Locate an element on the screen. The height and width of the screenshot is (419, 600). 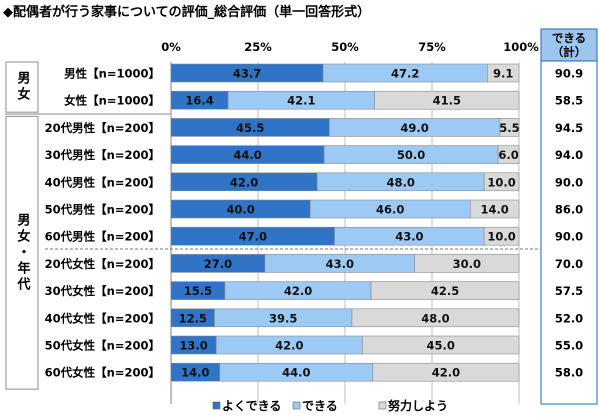
group-label-gender: 男女 is located at coordinates (22, 87).